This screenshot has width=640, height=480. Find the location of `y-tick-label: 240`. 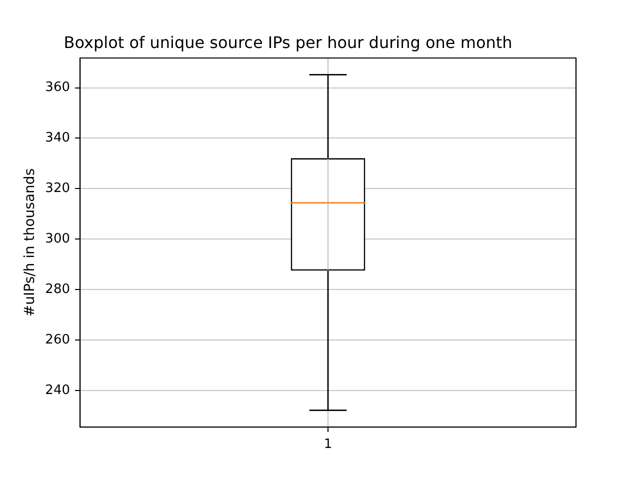

y-tick-label: 240 is located at coordinates (57, 390).